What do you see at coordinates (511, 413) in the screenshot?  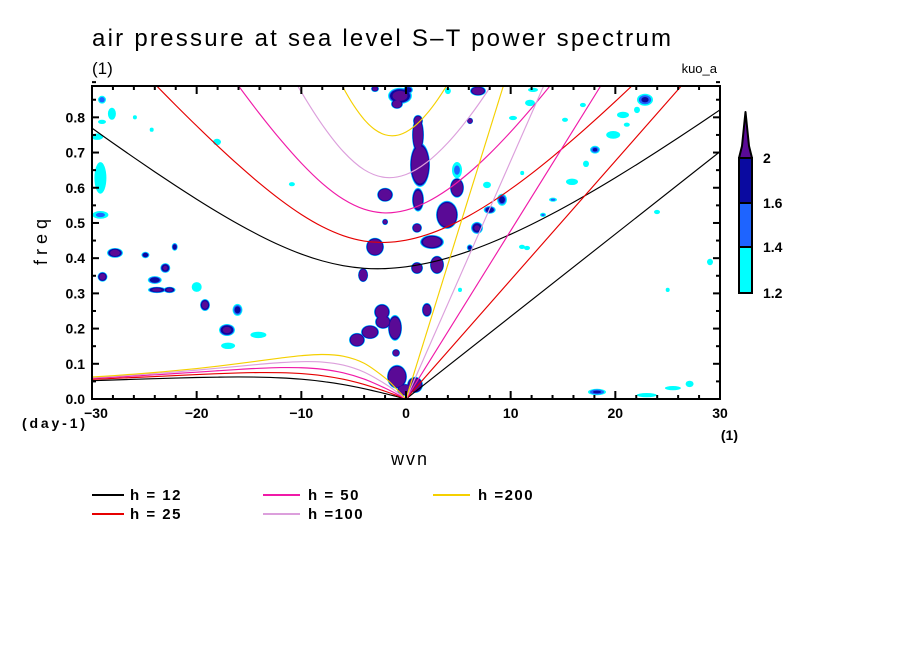 I see `x-tick-label: 10` at bounding box center [511, 413].